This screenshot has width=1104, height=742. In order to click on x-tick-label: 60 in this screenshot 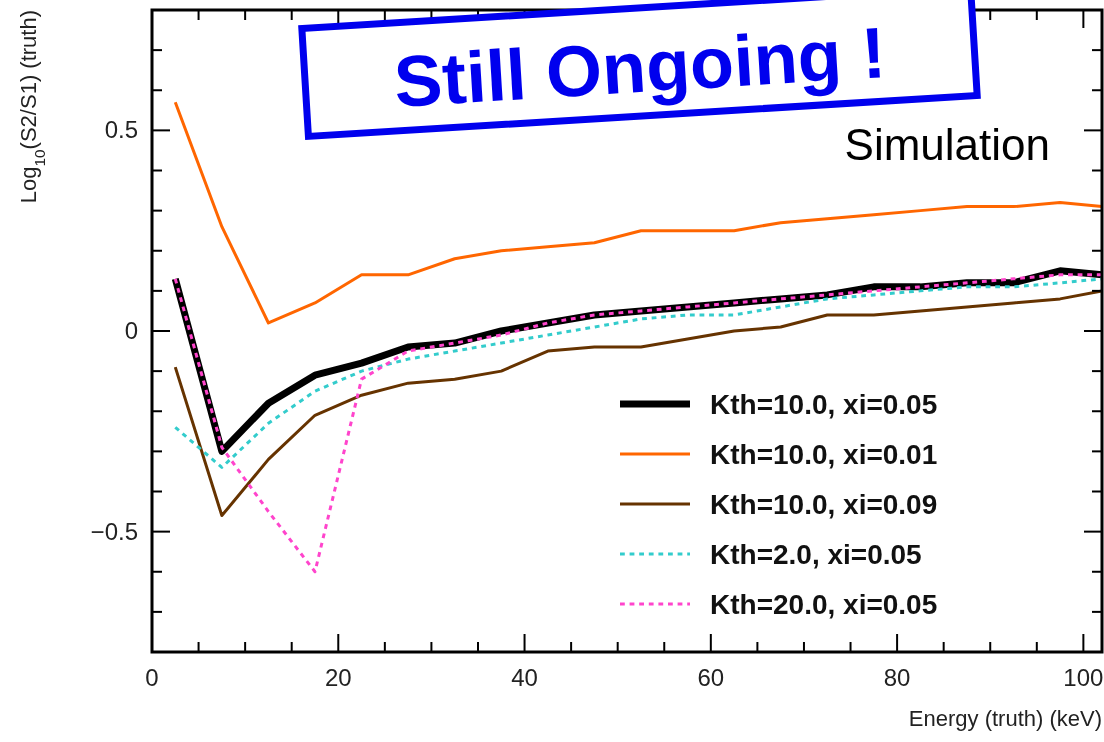, I will do `click(711, 677)`.